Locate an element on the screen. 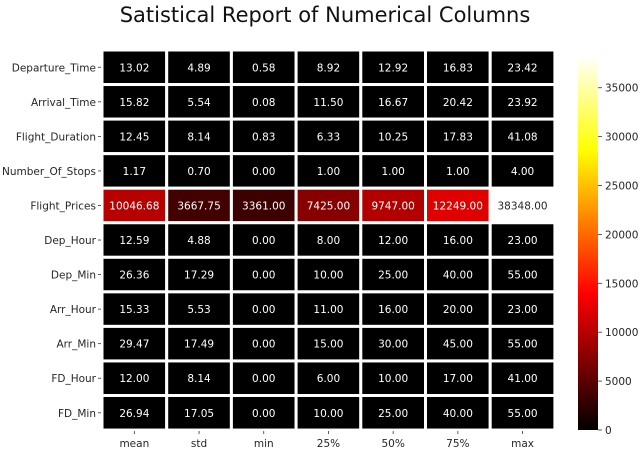 This screenshot has height=454, width=642. chart-title: Satistical Report of Numerical Columns is located at coordinates (325, 15).